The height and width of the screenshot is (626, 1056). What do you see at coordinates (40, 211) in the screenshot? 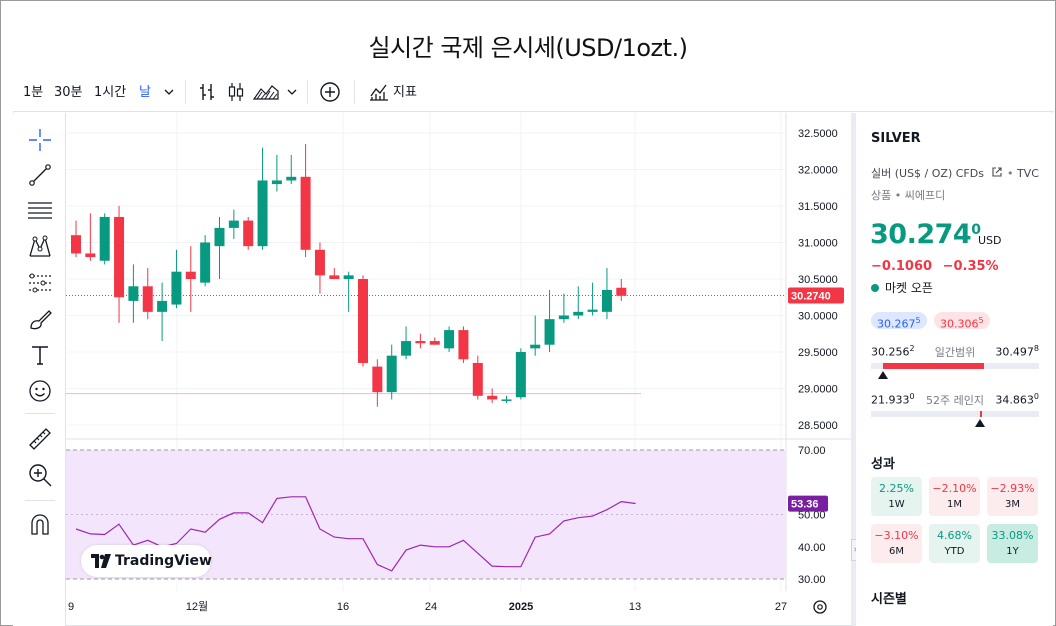
I see `fib-retracement-icon` at bounding box center [40, 211].